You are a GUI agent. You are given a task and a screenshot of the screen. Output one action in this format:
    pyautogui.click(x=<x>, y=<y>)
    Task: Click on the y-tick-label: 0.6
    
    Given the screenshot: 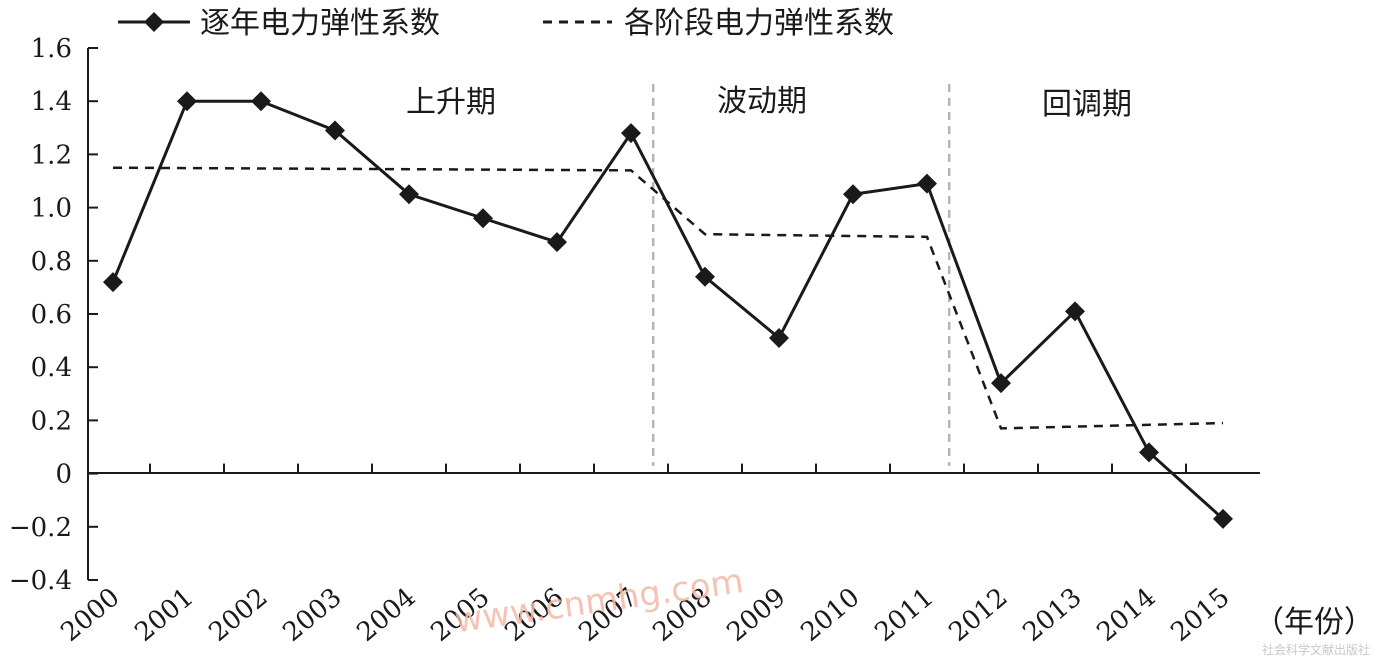 What is the action you would take?
    pyautogui.click(x=51, y=315)
    